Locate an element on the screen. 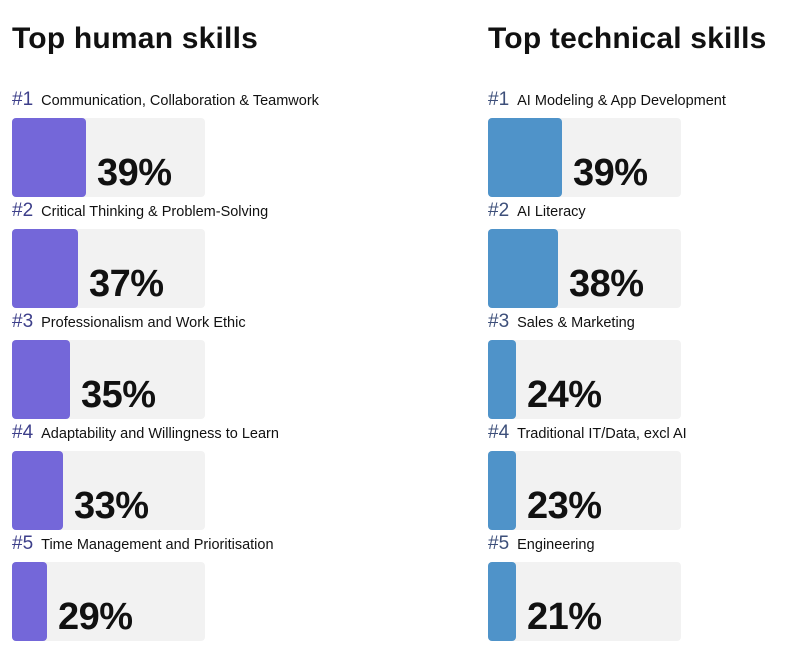 Image resolution: width=794 pixels, height=660 pixels. panel-title-human-skills: Top human skills is located at coordinates (135, 38).